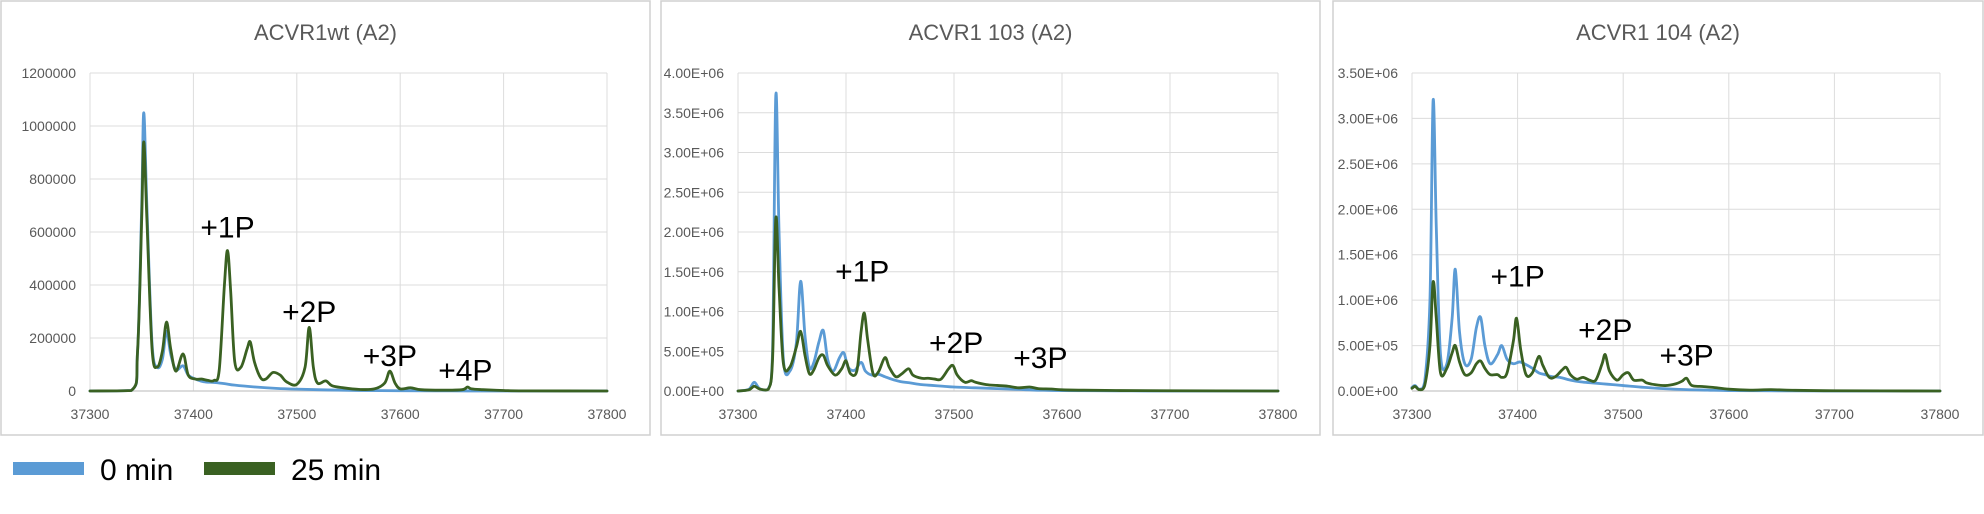 This screenshot has width=1984, height=514. I want to click on legend-swatch-25-min, so click(239, 468).